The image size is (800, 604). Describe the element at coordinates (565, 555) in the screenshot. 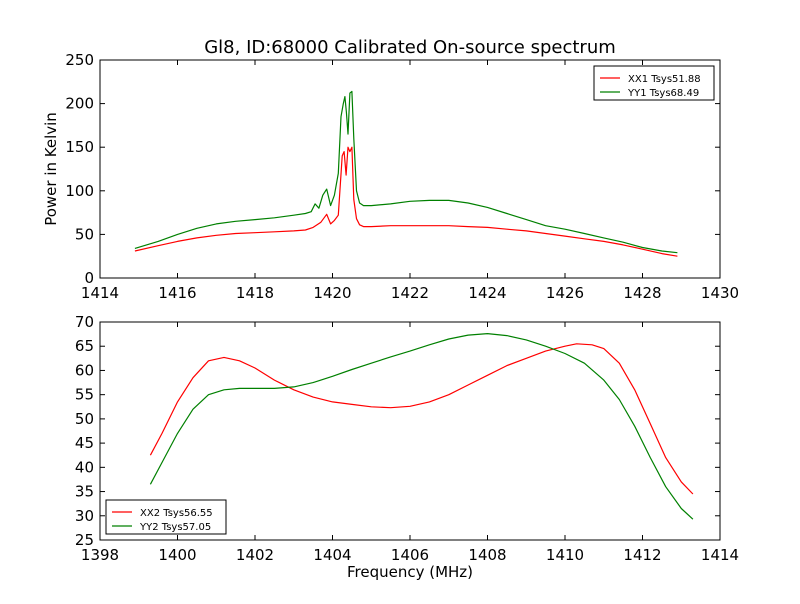

I see `chart2-x-tick-label: 1410` at that location.